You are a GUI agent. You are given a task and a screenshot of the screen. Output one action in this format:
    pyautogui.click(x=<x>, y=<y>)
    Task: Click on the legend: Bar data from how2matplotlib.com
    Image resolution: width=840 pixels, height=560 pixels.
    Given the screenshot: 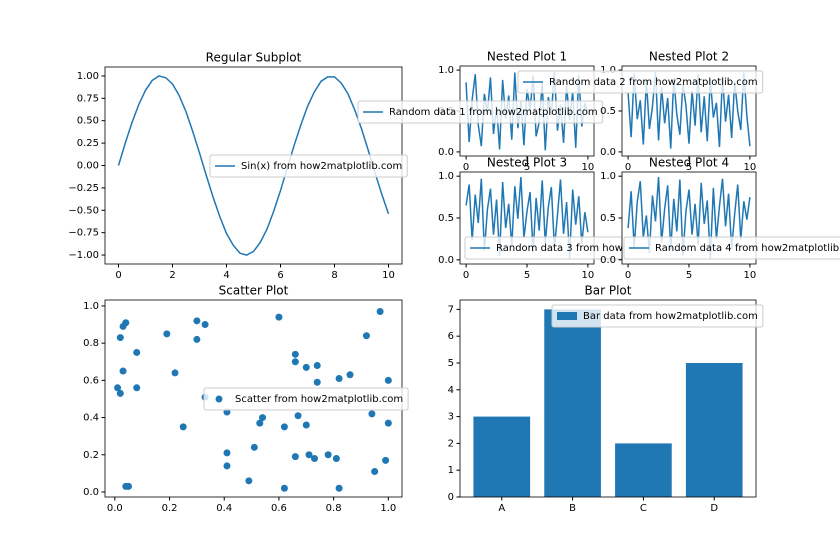 What is the action you would take?
    pyautogui.click(x=657, y=316)
    